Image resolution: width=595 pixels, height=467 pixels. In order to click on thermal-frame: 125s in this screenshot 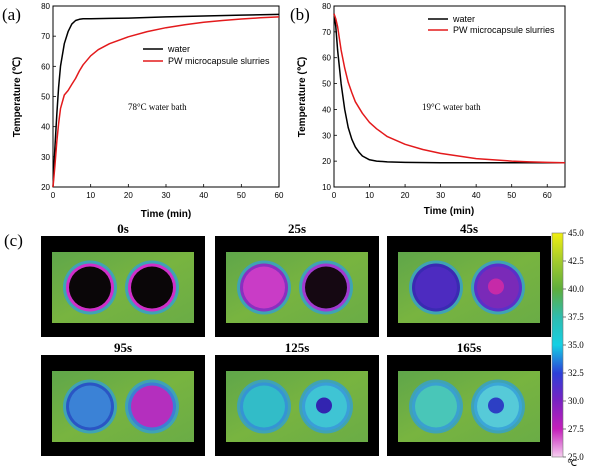, I will do `click(297, 398)`.